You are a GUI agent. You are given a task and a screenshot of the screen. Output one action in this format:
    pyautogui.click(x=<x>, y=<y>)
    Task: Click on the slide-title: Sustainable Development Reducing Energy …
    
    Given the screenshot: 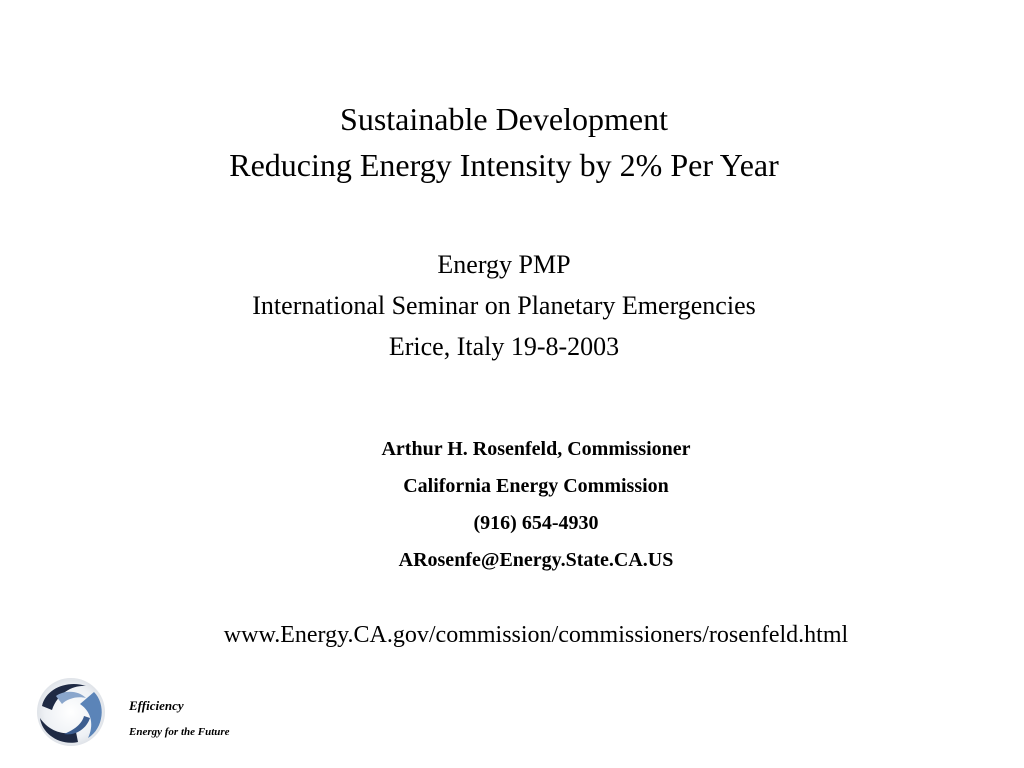 What is the action you would take?
    pyautogui.click(x=504, y=142)
    